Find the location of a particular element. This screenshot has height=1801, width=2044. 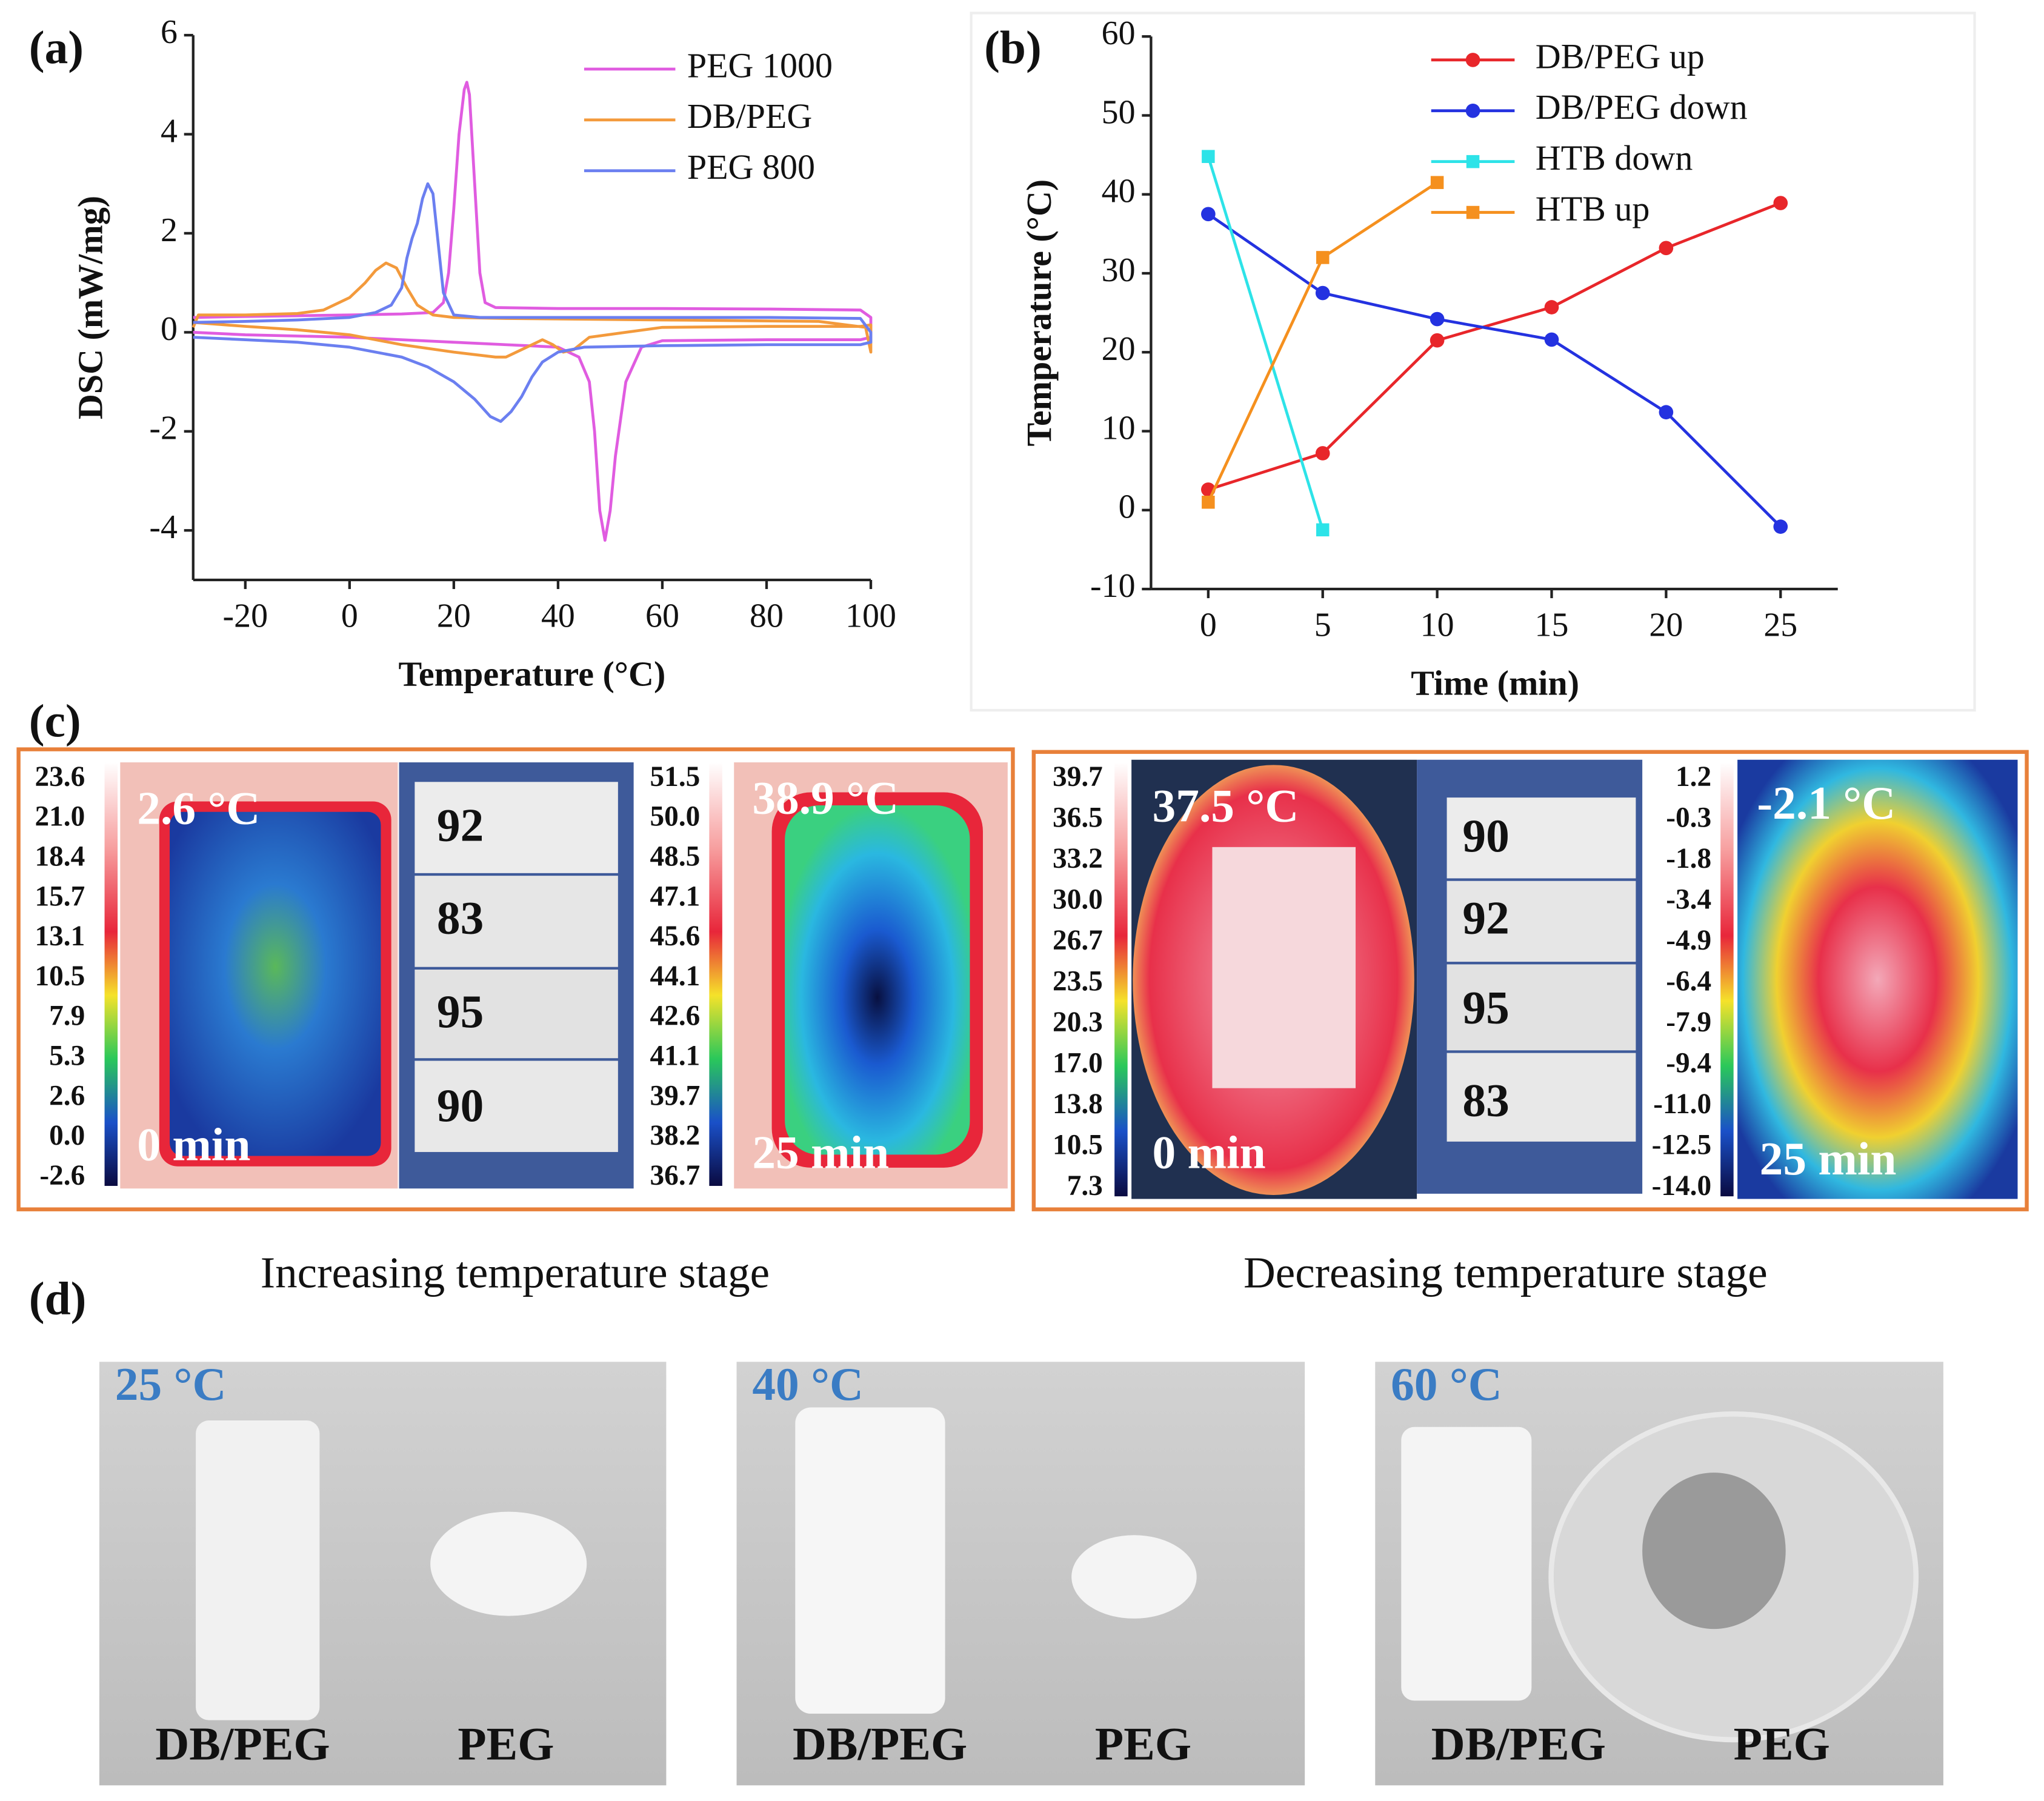

panel-label: (b) is located at coordinates (1013, 47).